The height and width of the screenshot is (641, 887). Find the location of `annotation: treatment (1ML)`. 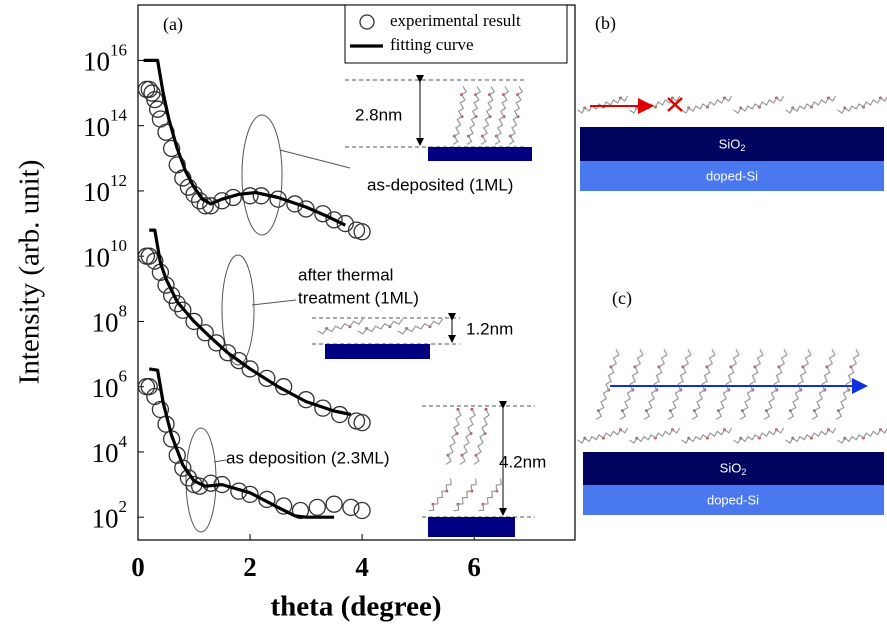

annotation: treatment (1ML) is located at coordinates (358, 297).